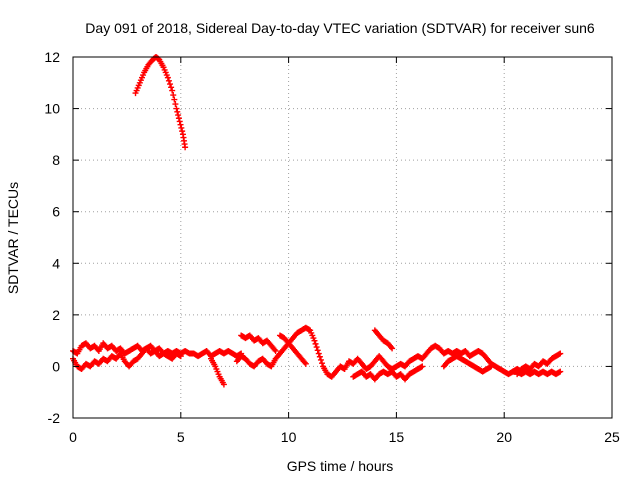 Image resolution: width=640 pixels, height=480 pixels. I want to click on y-tick-label: 0, so click(56, 366).